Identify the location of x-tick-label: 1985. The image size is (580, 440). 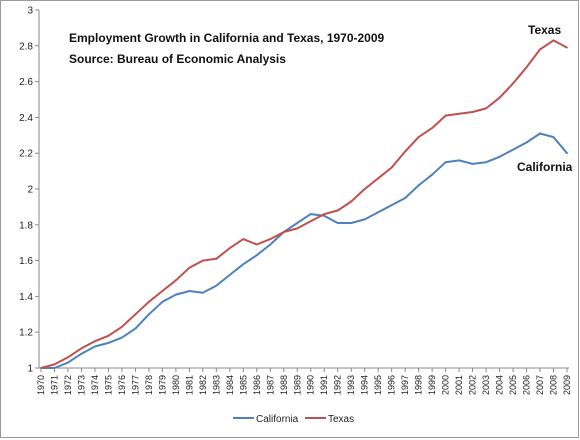
(243, 385).